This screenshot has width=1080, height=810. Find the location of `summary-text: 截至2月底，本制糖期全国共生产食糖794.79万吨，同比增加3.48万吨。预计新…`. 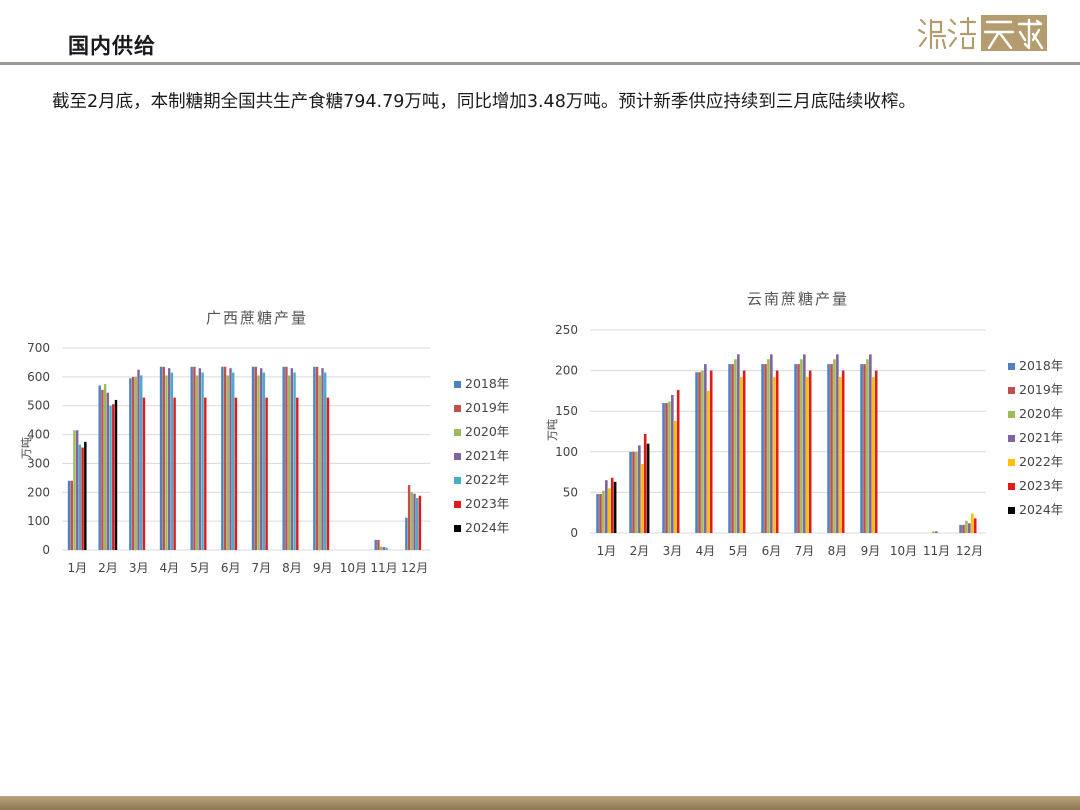

summary-text: 截至2月底，本制糖期全国共生产食糖794.79万吨，同比增加3.48万吨。预计新… is located at coordinates (484, 102).